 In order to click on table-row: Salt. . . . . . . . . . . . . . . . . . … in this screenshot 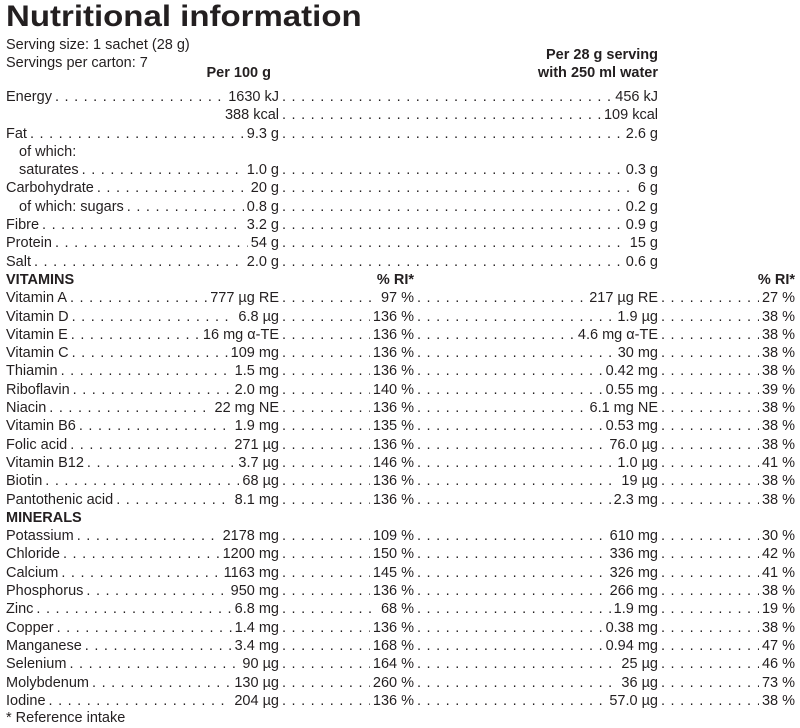, I will do `click(400, 262)`.